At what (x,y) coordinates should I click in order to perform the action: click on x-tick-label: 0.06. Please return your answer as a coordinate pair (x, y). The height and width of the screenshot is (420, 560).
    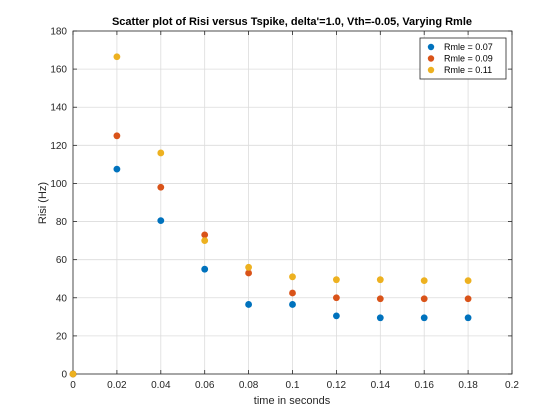
    Looking at the image, I should click on (205, 385).